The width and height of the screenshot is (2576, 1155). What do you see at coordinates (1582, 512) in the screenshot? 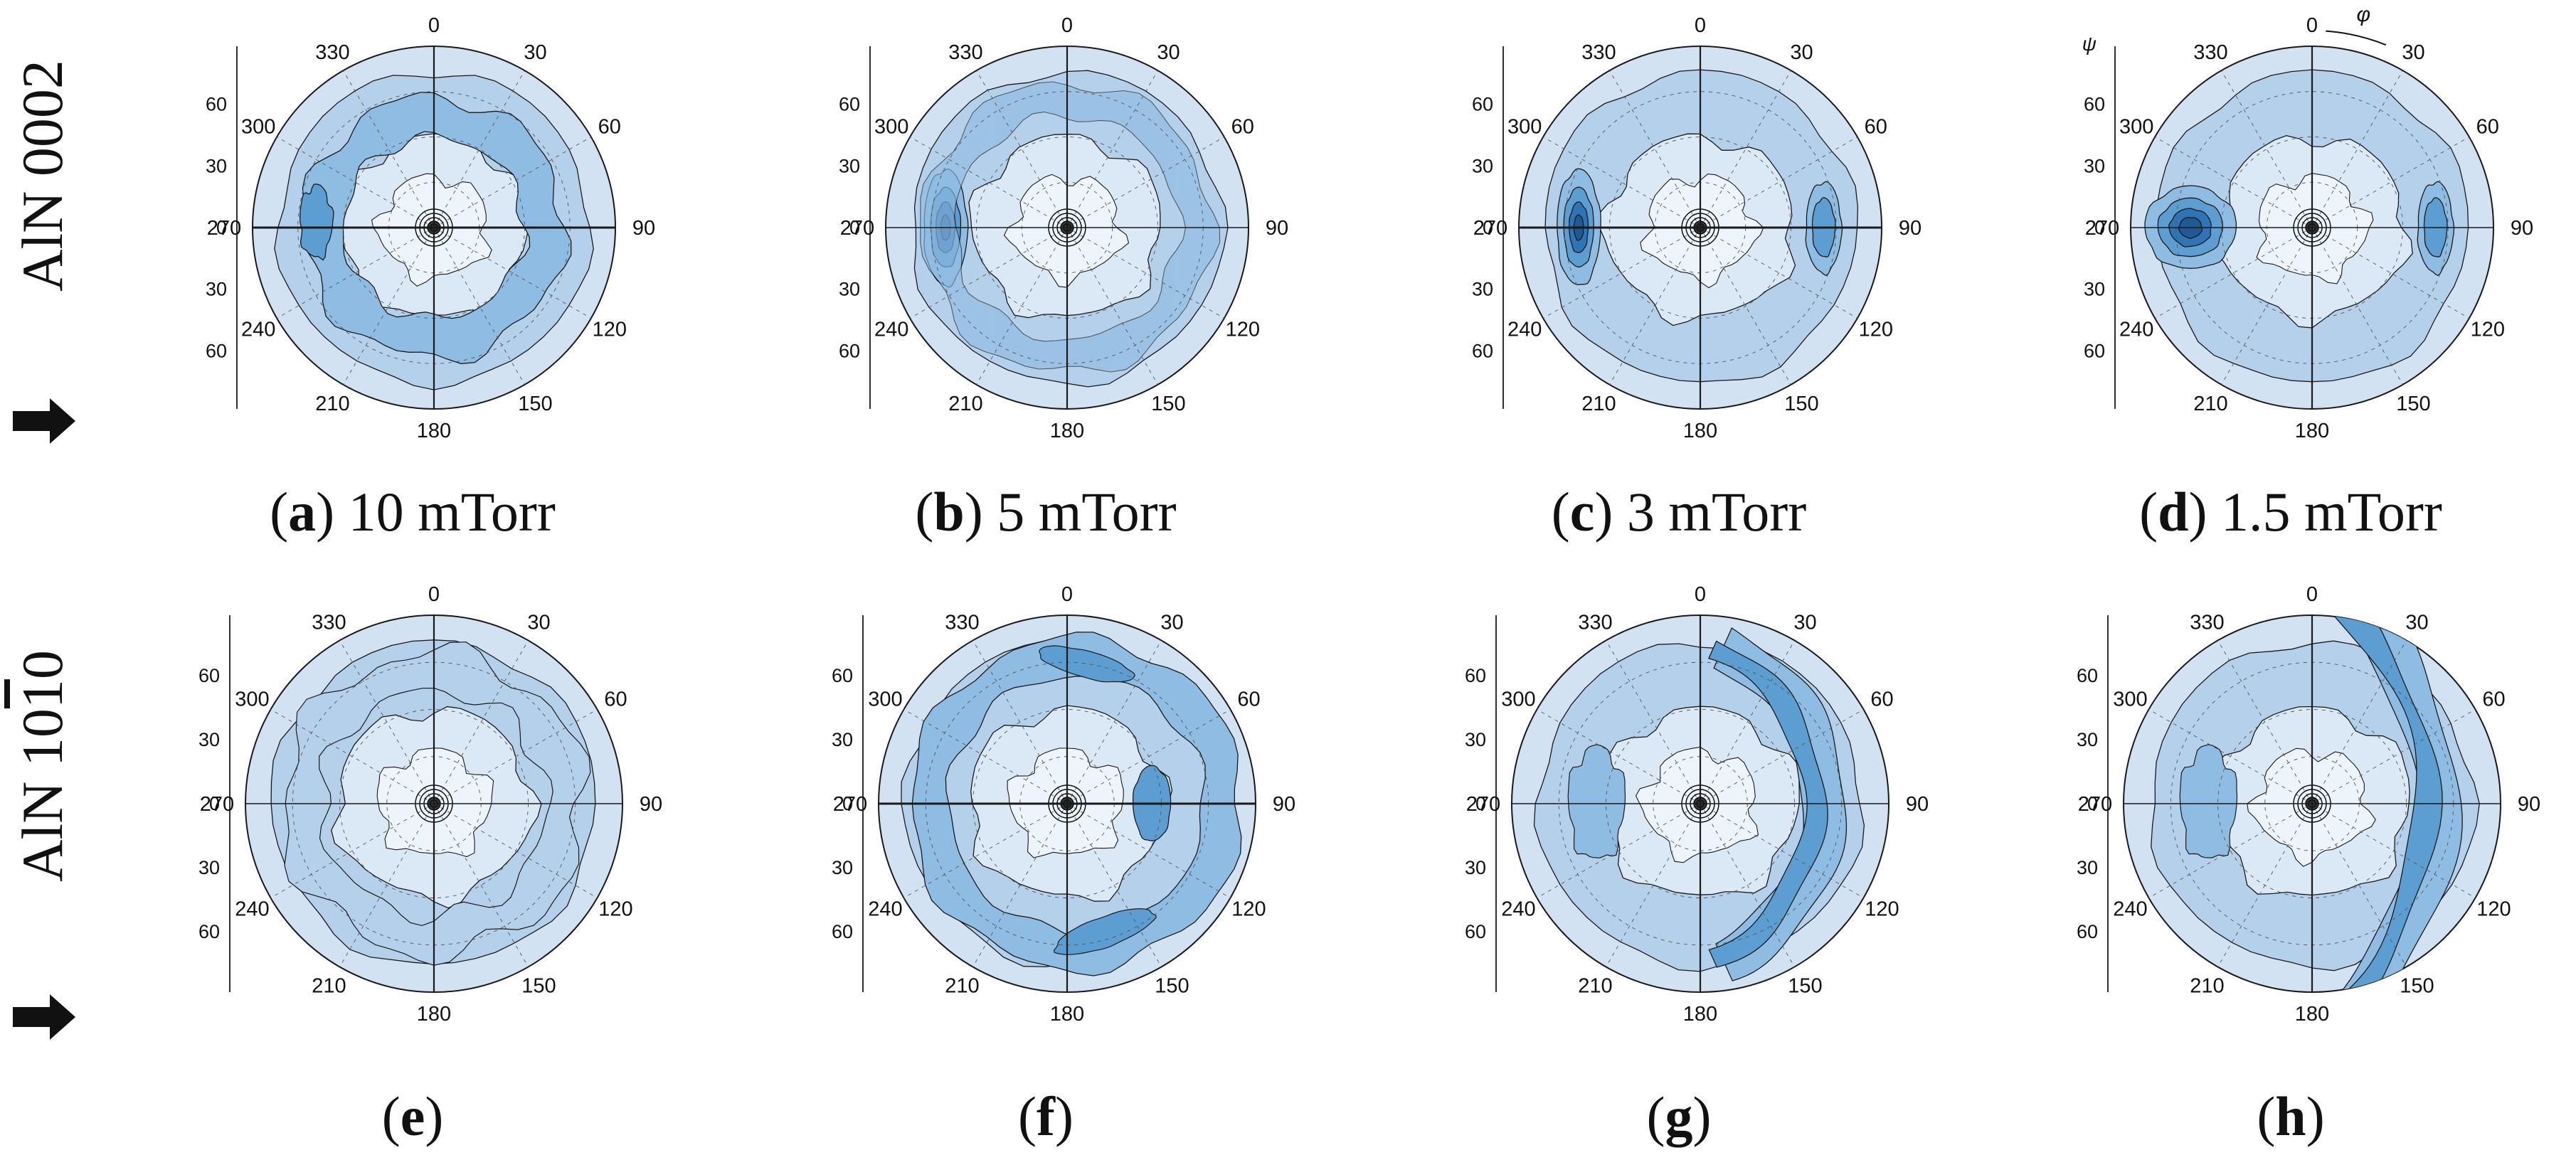
I see `caption-c-letter: c` at bounding box center [1582, 512].